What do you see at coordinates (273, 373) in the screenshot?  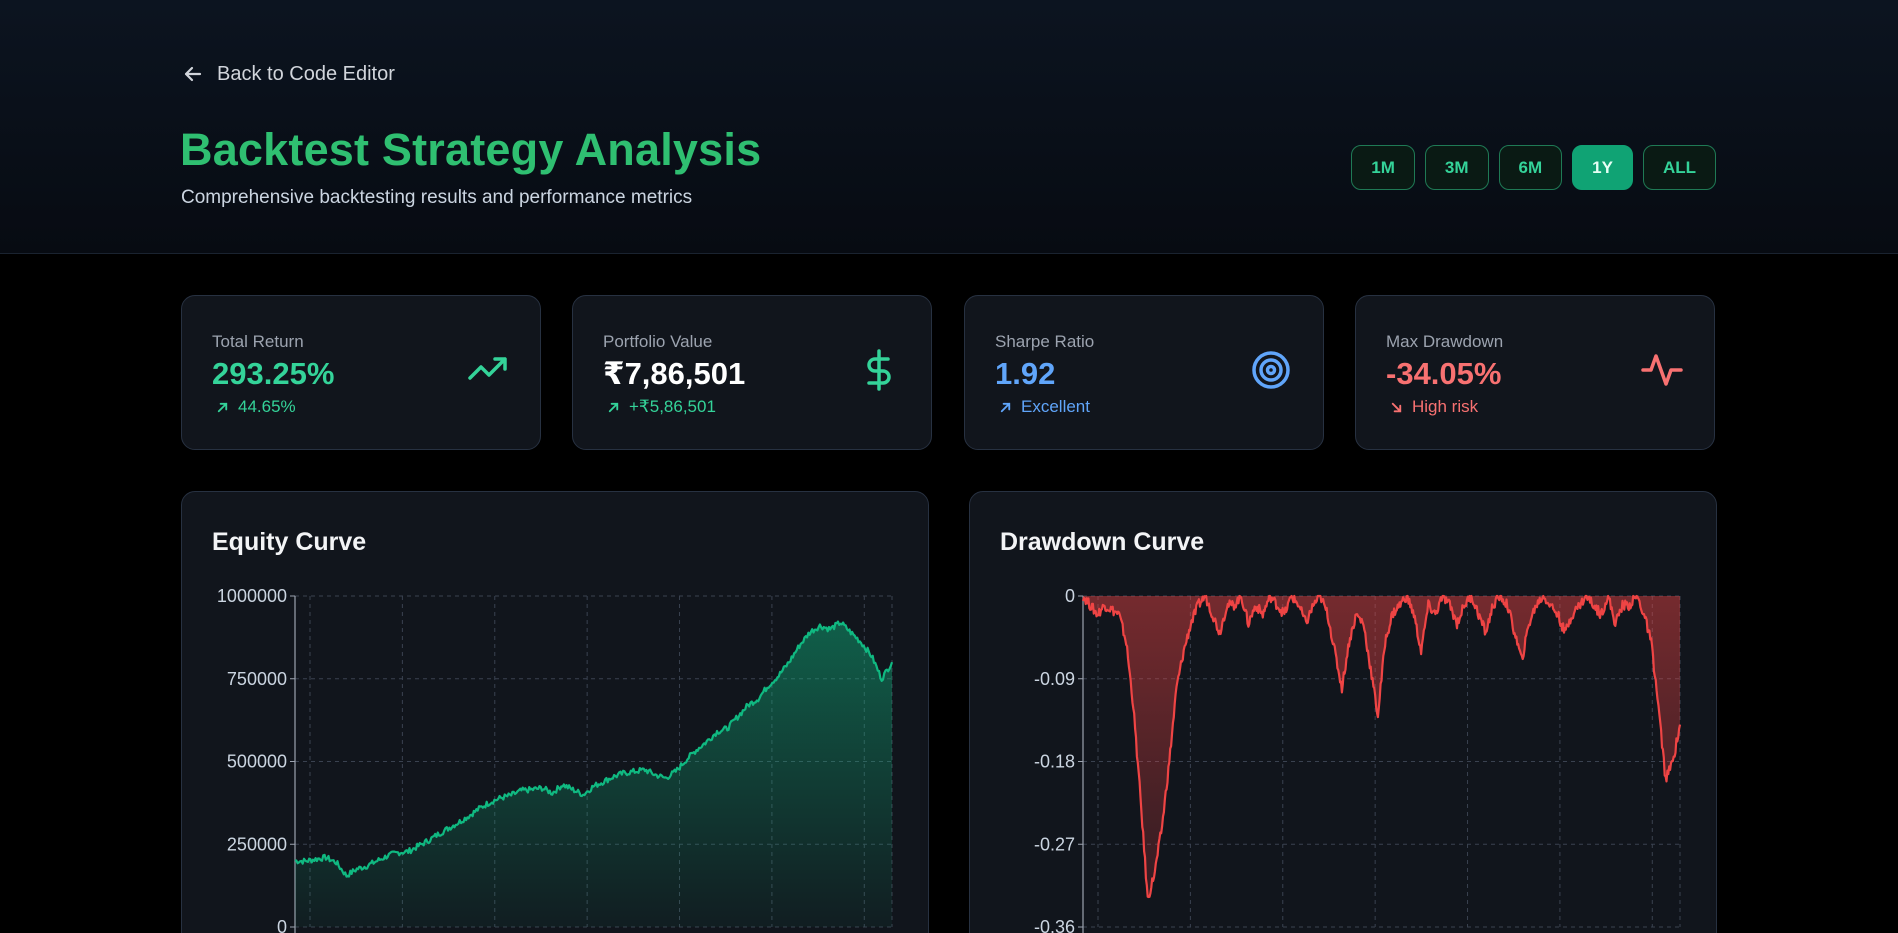 I see `metric-value: 293.25%` at bounding box center [273, 373].